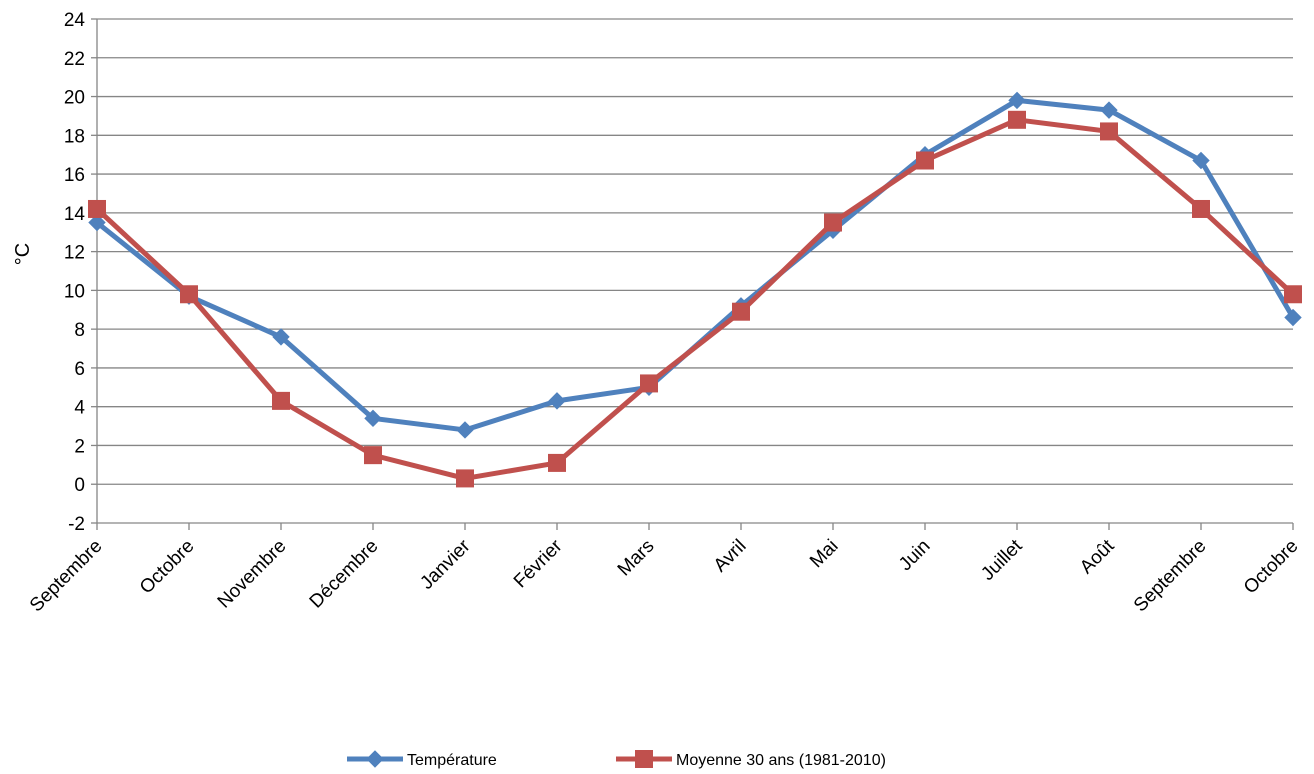 The height and width of the screenshot is (774, 1314). I want to click on y-tick-label: 22, so click(74, 59).